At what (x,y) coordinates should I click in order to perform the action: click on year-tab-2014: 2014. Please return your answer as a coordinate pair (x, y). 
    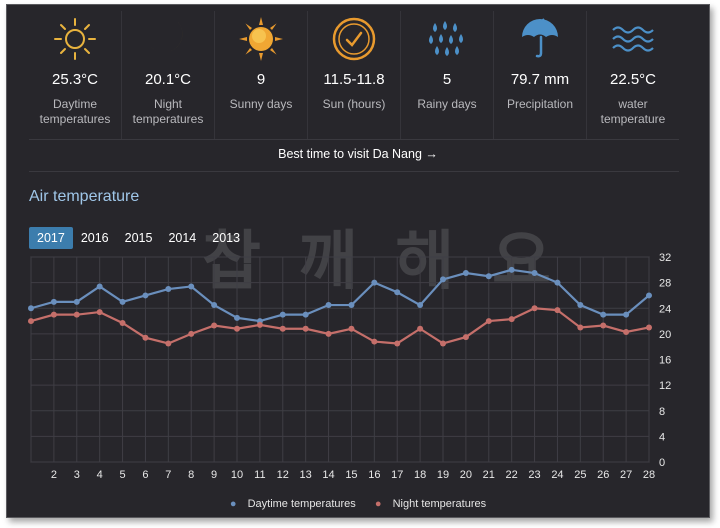
    Looking at the image, I should click on (182, 238).